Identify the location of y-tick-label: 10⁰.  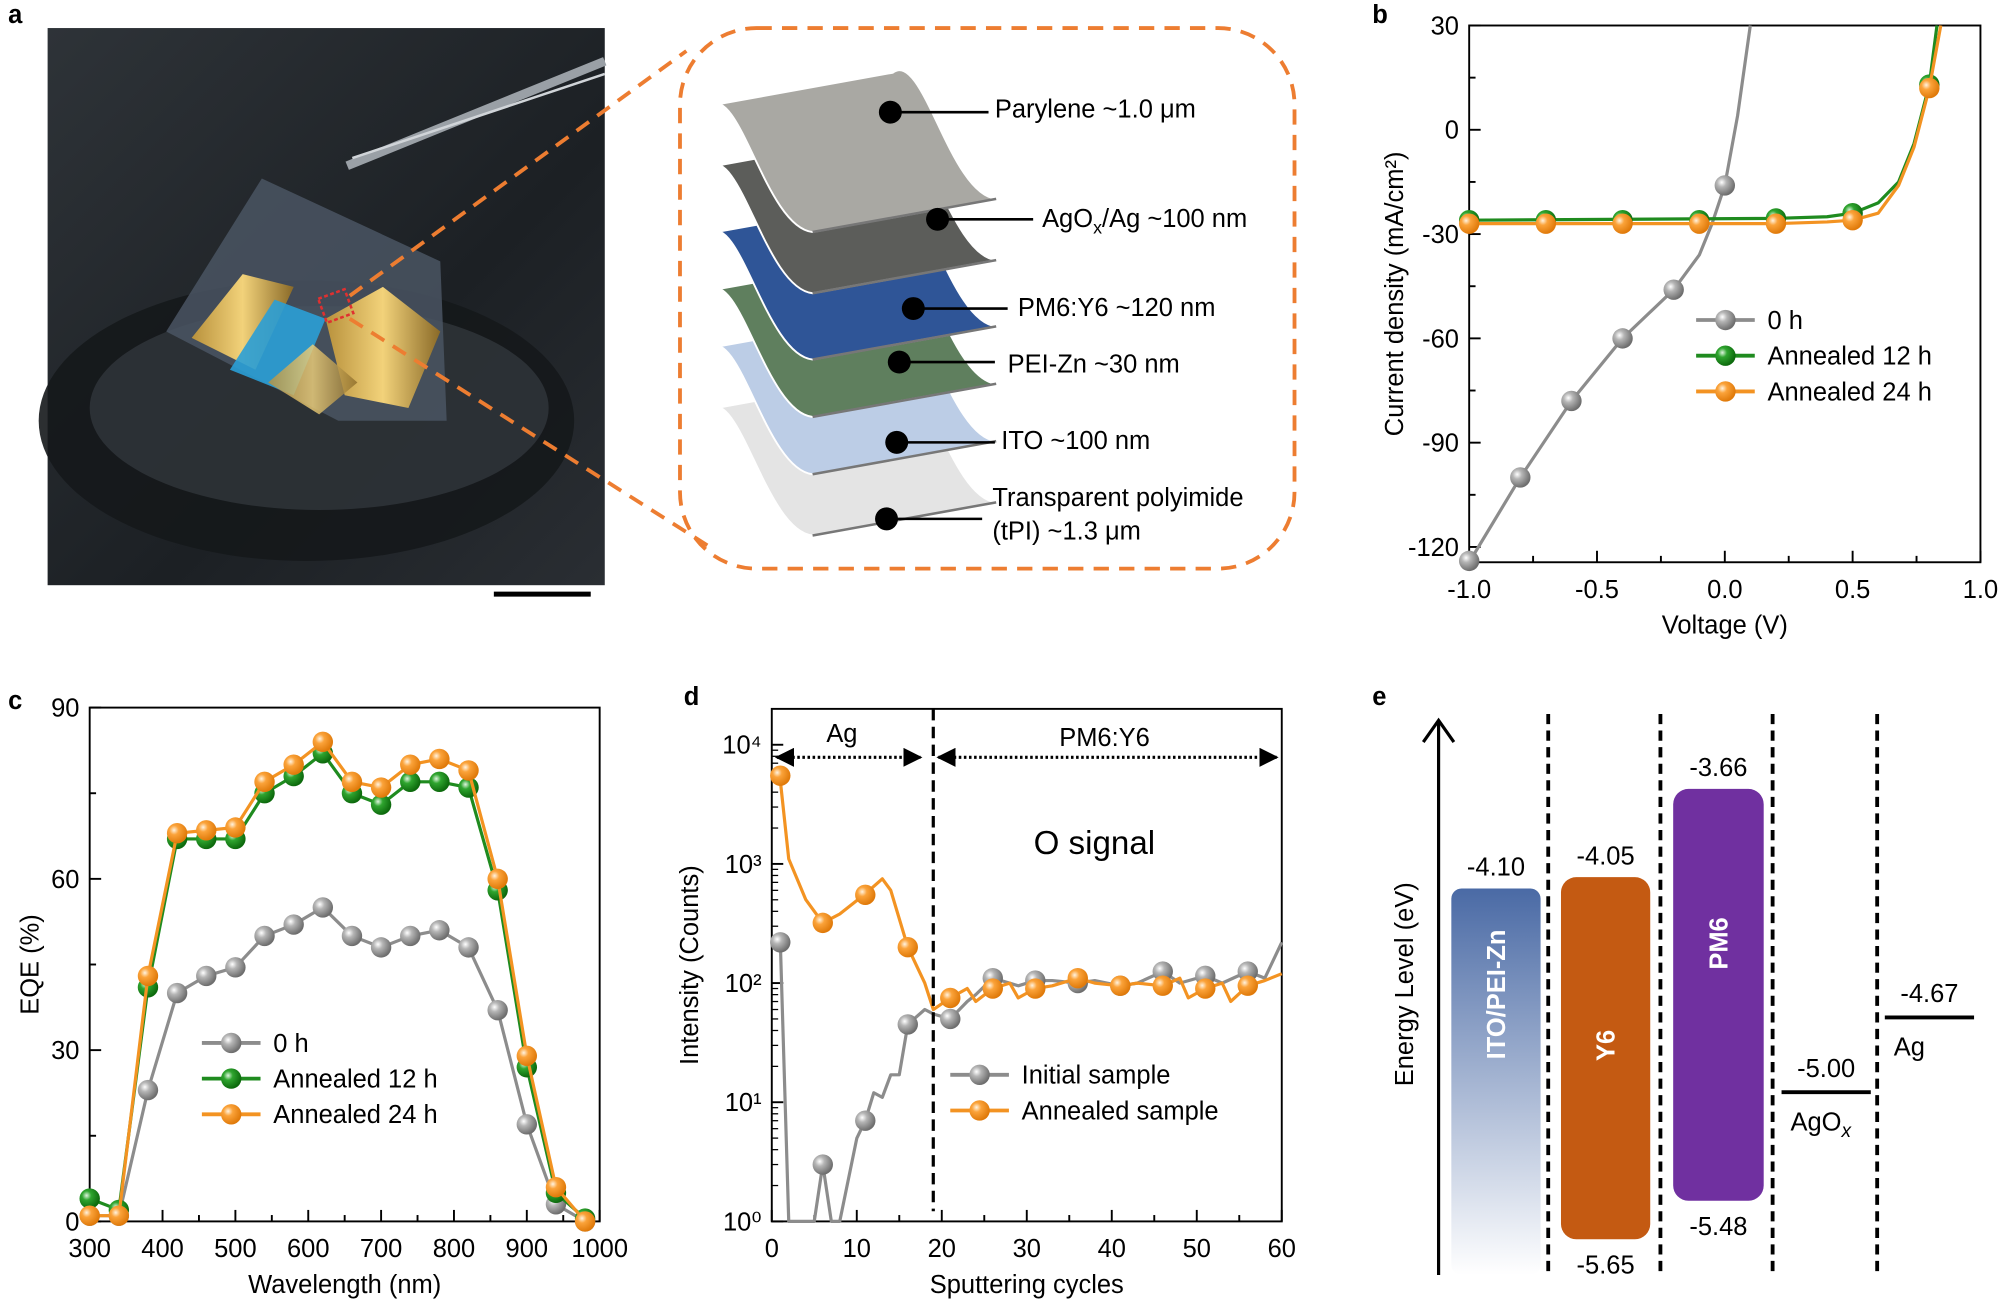
(742, 1222).